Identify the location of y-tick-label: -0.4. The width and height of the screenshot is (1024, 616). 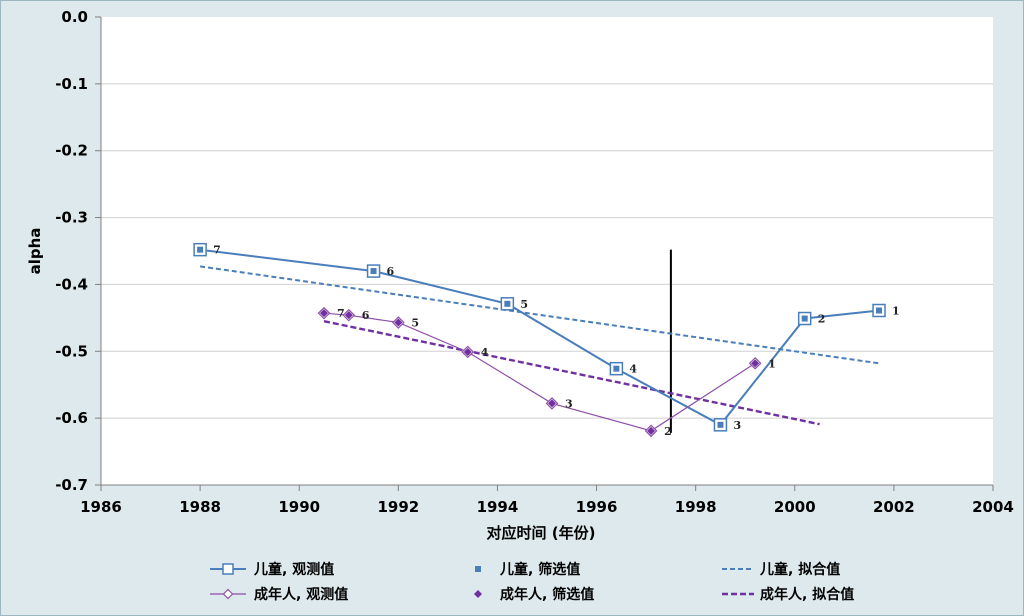
(71, 284).